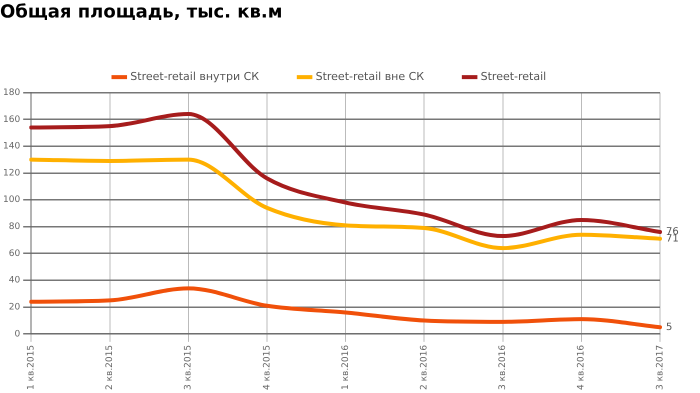  What do you see at coordinates (14, 307) in the screenshot?
I see `y-tick-label: 20` at bounding box center [14, 307].